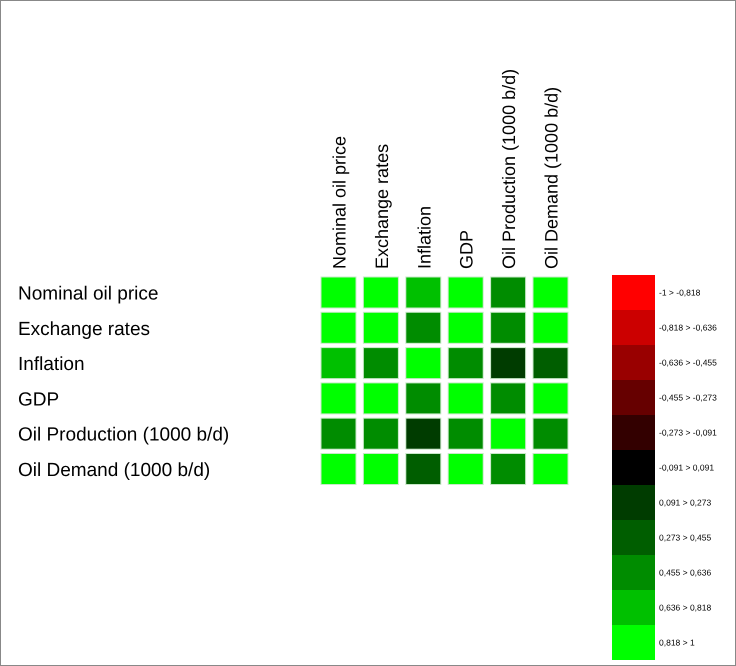 The image size is (736, 666). I want to click on color-bar-label: 0,273 > 0,455, so click(685, 537).